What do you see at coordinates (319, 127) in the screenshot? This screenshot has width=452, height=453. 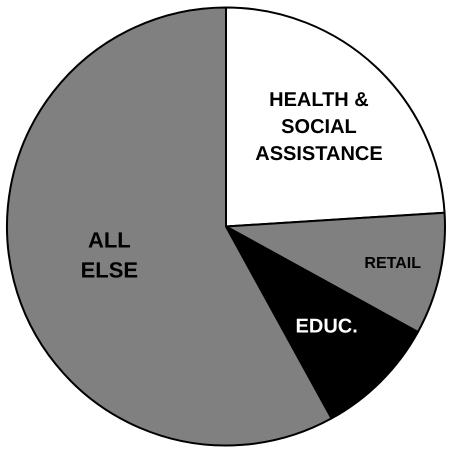 I see `slice-label: HEALTH & SOCIAL ASSISTANCE` at bounding box center [319, 127].